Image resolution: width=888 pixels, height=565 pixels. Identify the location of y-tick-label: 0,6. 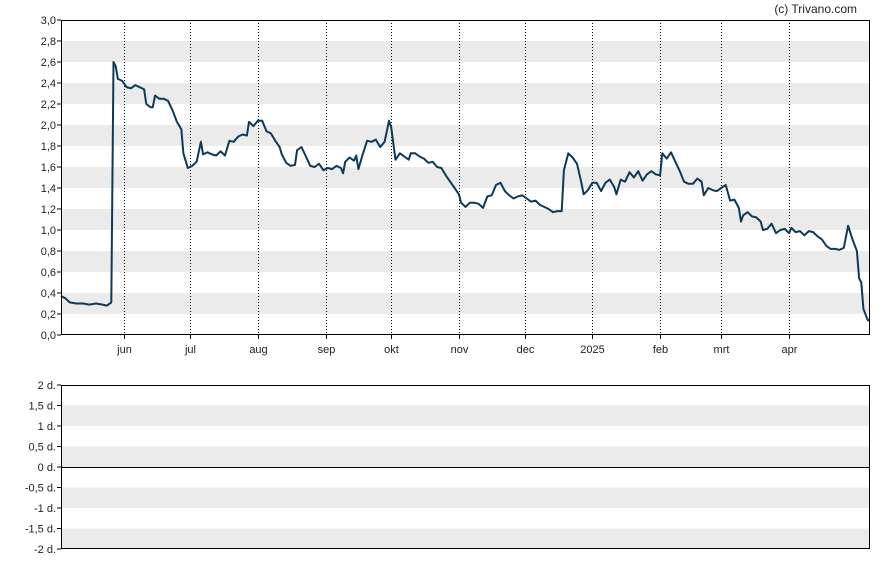
(48, 273).